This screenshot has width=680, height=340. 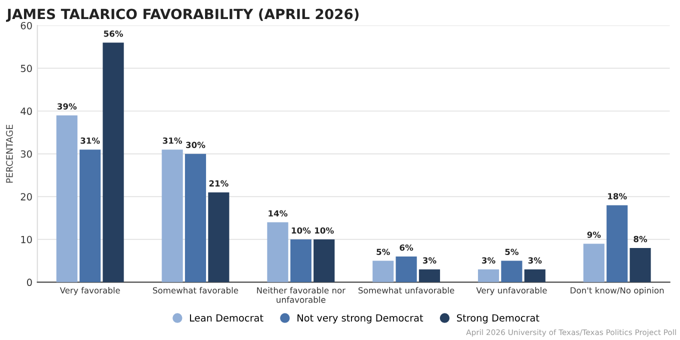 What do you see at coordinates (361, 319) in the screenshot?
I see `legend-label: Not very strong Democrat` at bounding box center [361, 319].